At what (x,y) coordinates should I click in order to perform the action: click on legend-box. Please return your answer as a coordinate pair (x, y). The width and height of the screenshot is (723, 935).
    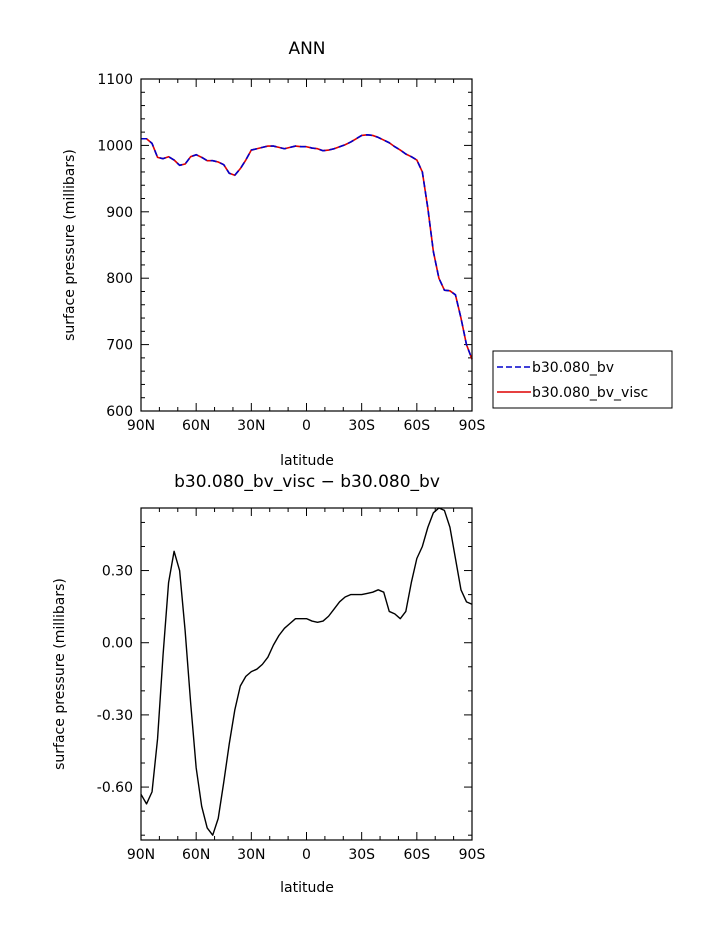
    Looking at the image, I should click on (582, 379).